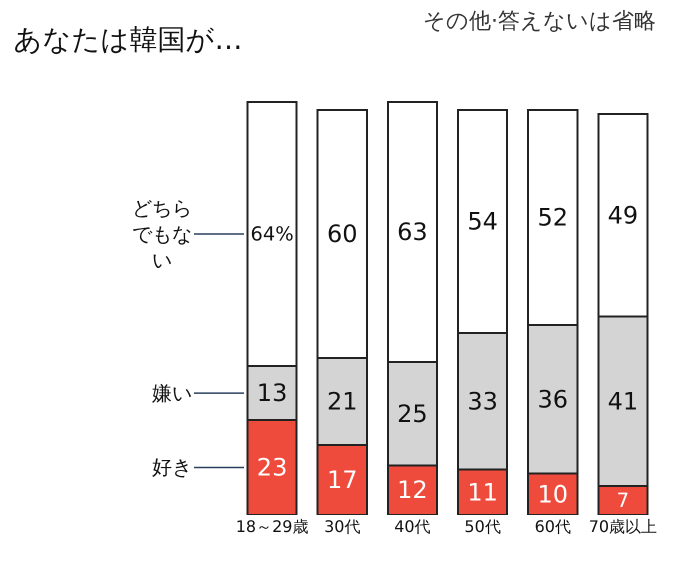 This screenshot has height=585, width=673. Describe the element at coordinates (539, 21) in the screenshot. I see `chart-subtitle: その他·答えないは省略` at that location.